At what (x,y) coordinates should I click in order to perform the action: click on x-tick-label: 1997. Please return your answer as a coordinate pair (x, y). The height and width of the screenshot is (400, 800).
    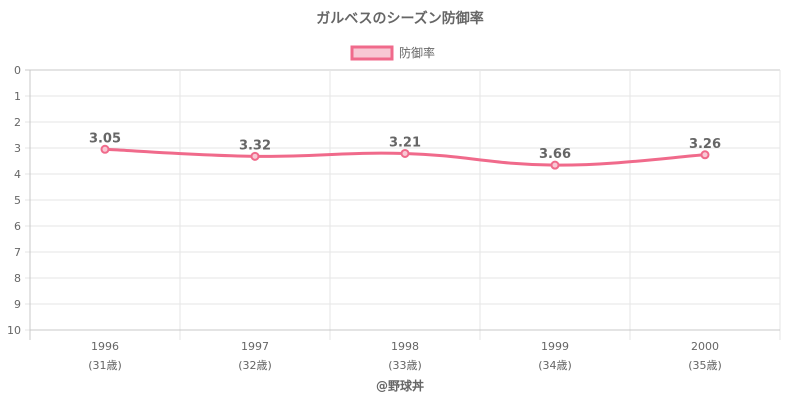
    Looking at the image, I should click on (255, 346).